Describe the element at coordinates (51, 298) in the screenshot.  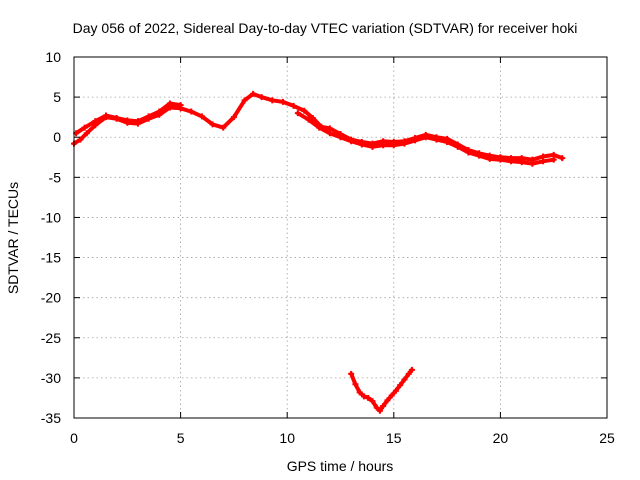
I see `y-tick-label: -20` at that location.